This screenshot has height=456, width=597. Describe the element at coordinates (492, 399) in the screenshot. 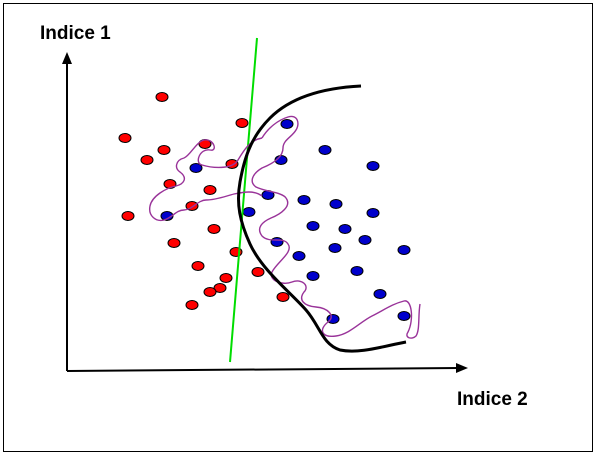

I see `x-axis-title: Indice 2` at that location.